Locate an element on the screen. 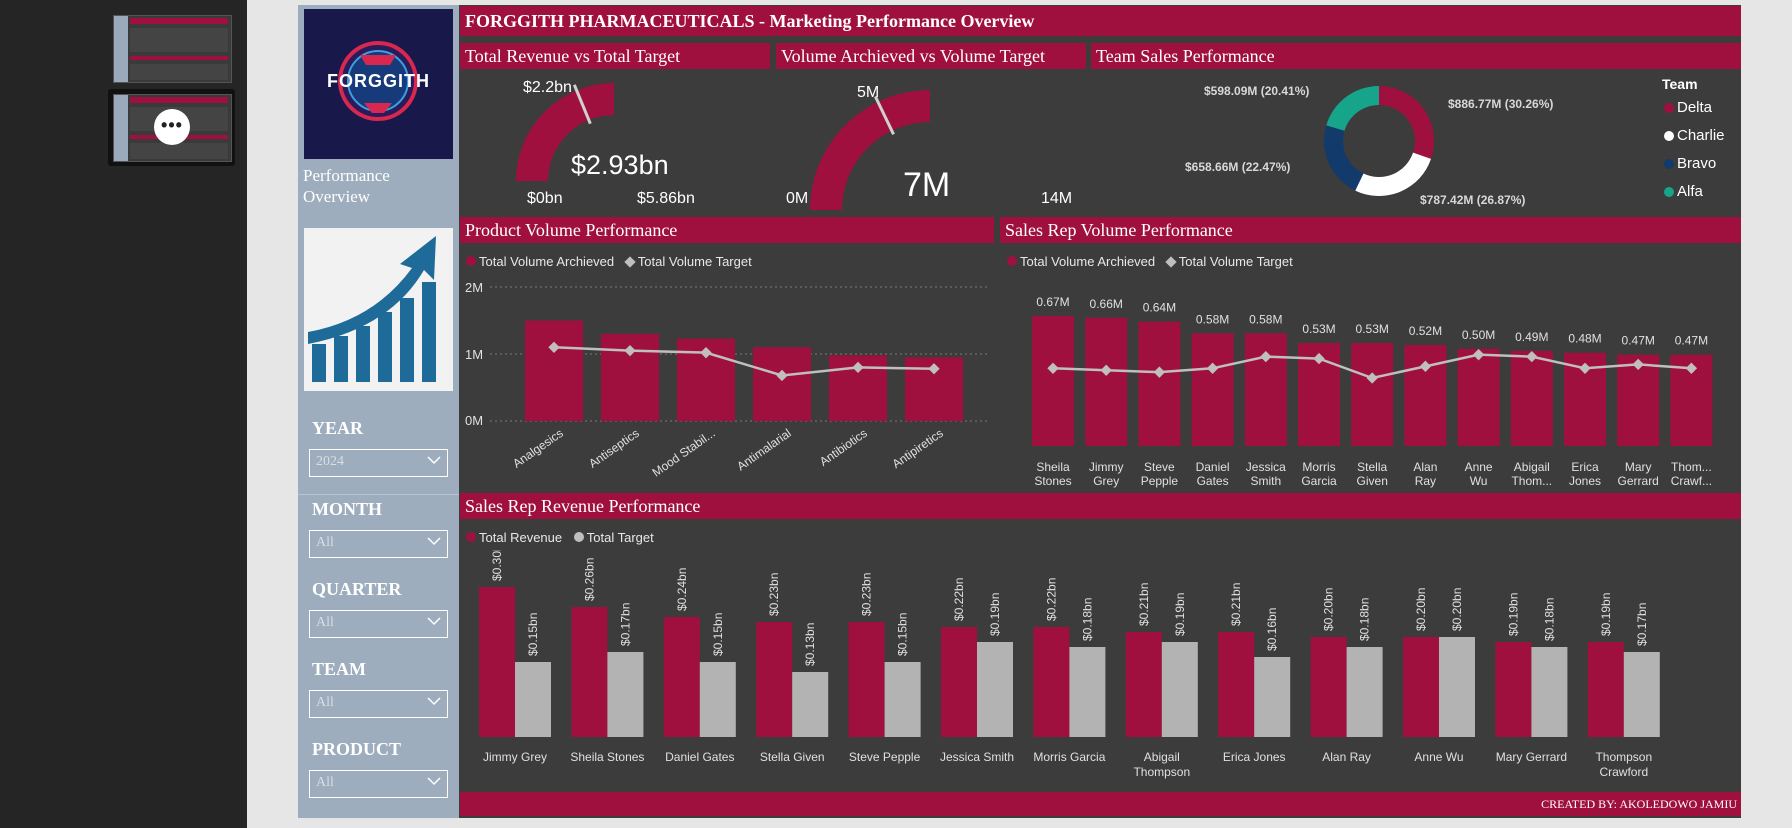 The image size is (1792, 828). product-slicer-title: PRODUCT is located at coordinates (356, 749).